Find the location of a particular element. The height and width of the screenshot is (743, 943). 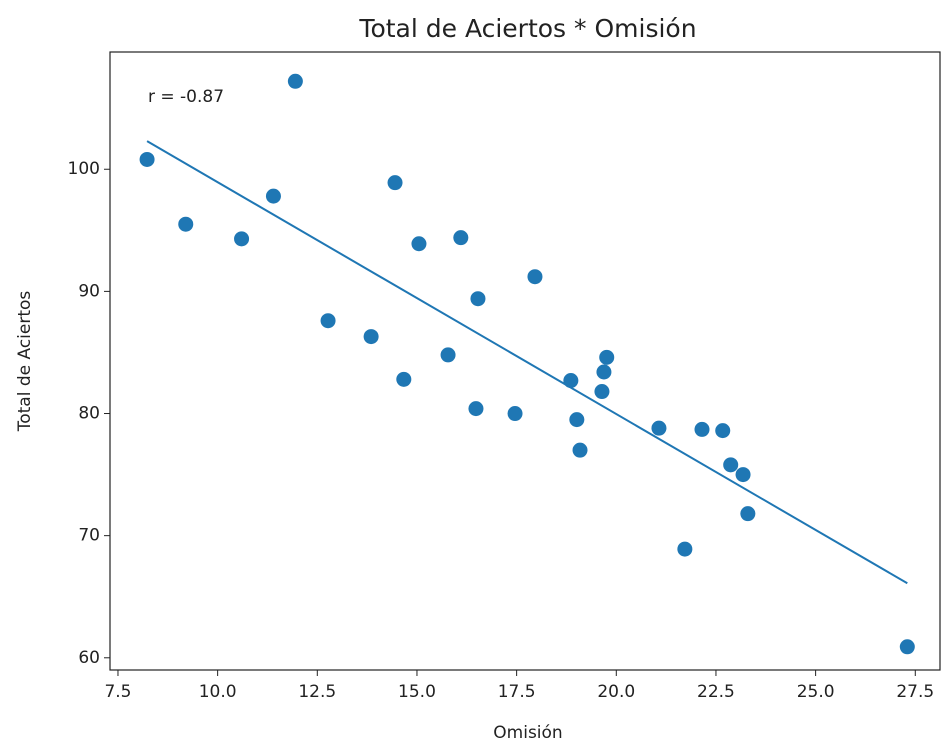

chart-title: Total de Aciertos * Omisión is located at coordinates (527, 28).